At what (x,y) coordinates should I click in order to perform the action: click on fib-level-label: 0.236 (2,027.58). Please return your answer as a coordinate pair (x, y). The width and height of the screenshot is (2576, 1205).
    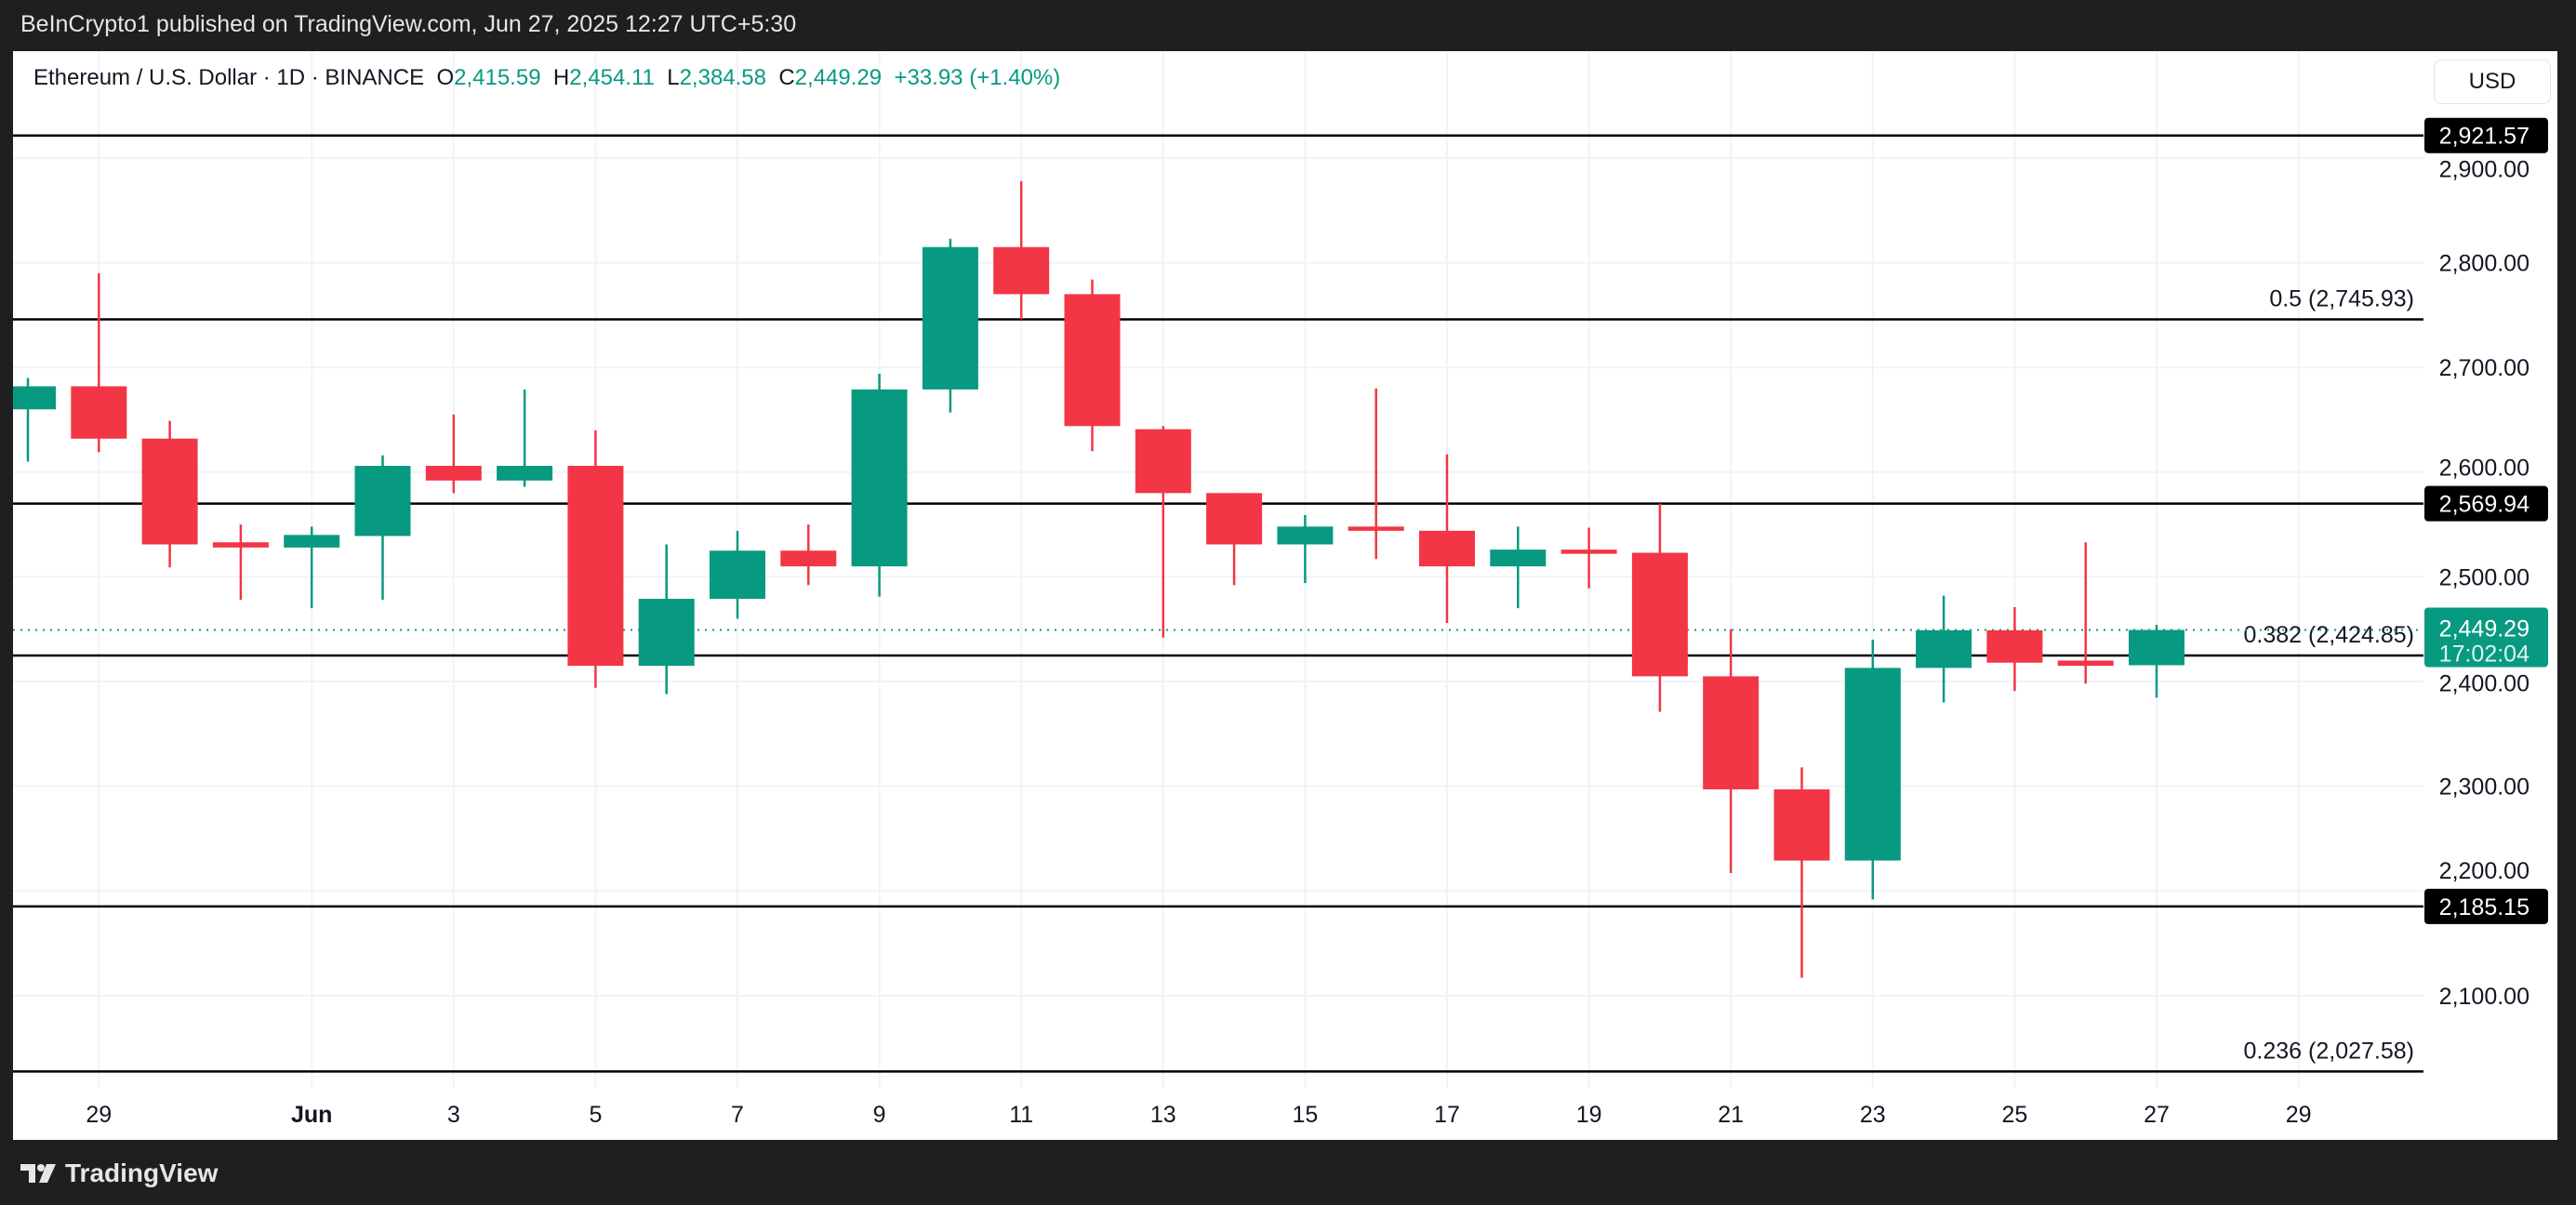
    Looking at the image, I should click on (2329, 1051).